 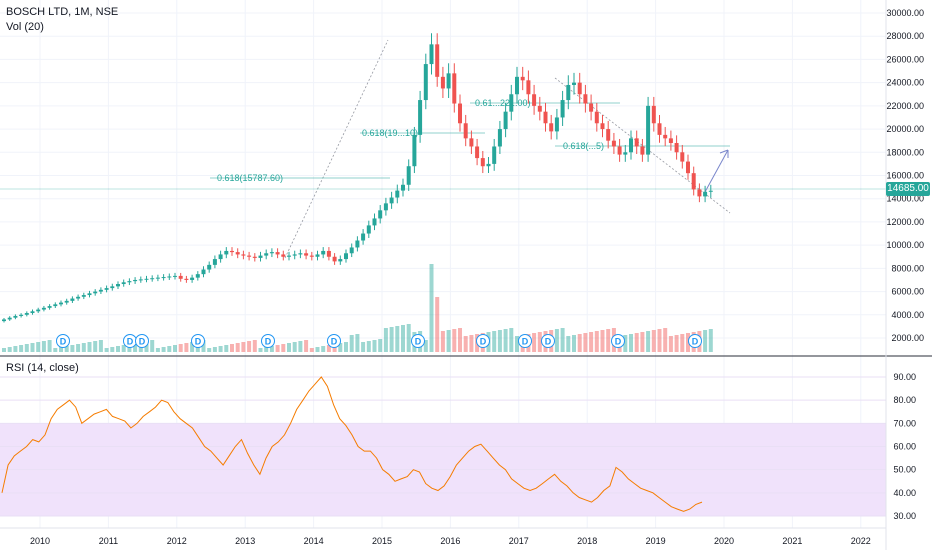 I want to click on symbol-title: BOSCH LTD, 1M, NSE, so click(x=62, y=12).